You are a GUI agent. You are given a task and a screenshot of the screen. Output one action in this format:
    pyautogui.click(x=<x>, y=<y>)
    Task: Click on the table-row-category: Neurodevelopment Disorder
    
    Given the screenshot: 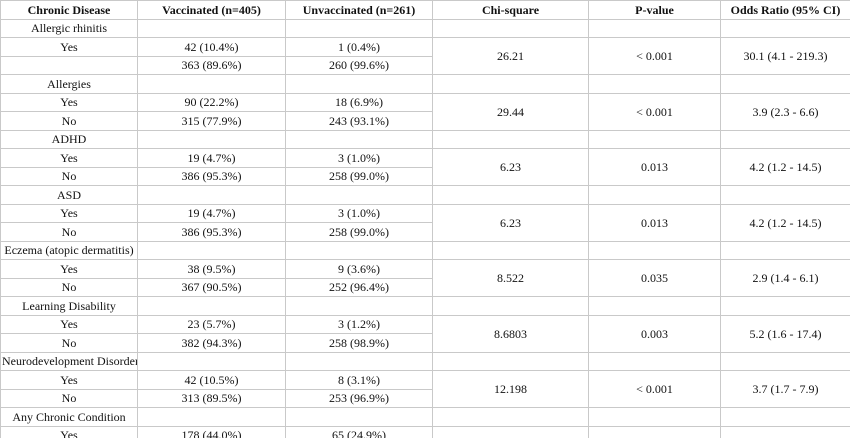 What is the action you would take?
    pyautogui.click(x=425, y=361)
    